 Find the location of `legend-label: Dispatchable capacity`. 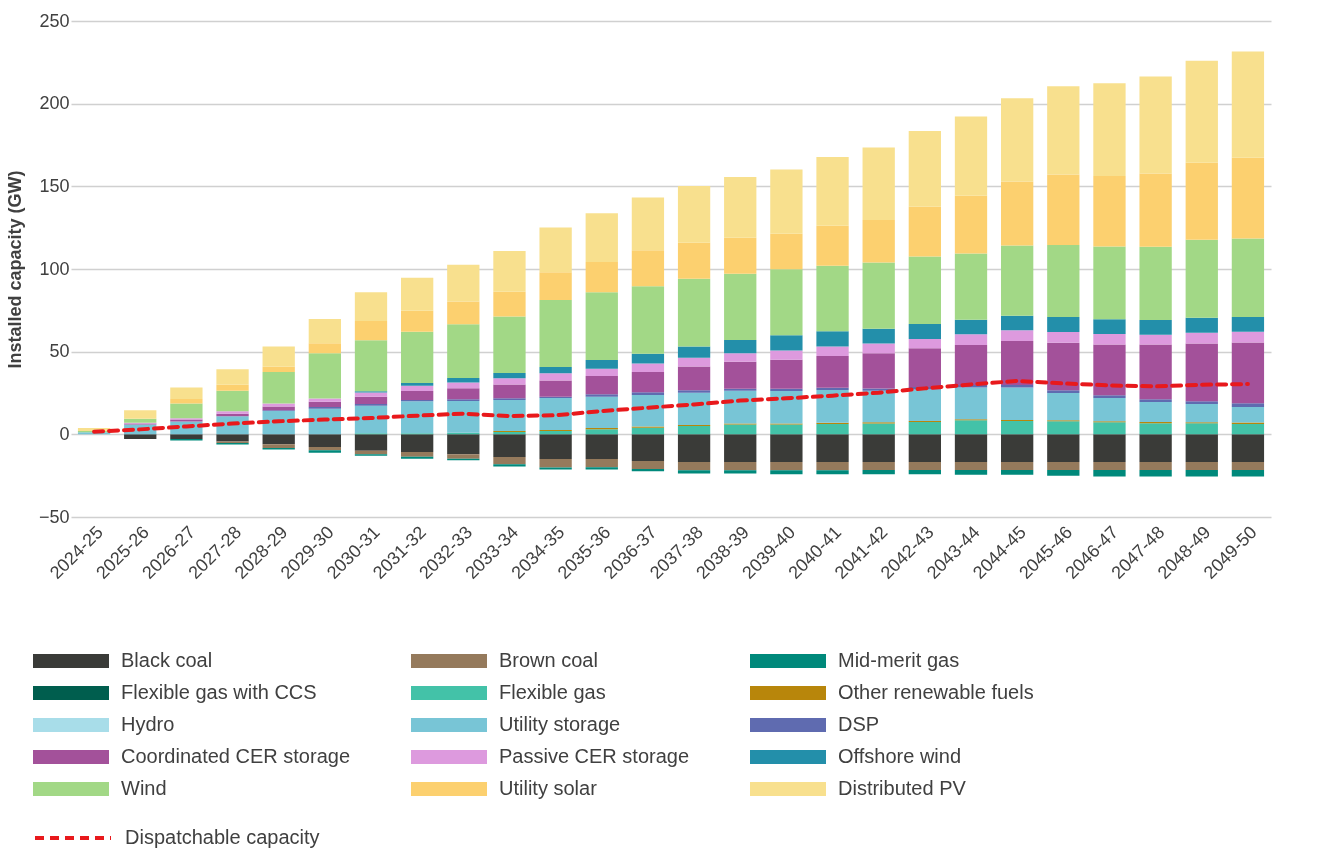

legend-label: Dispatchable capacity is located at coordinates (222, 837).